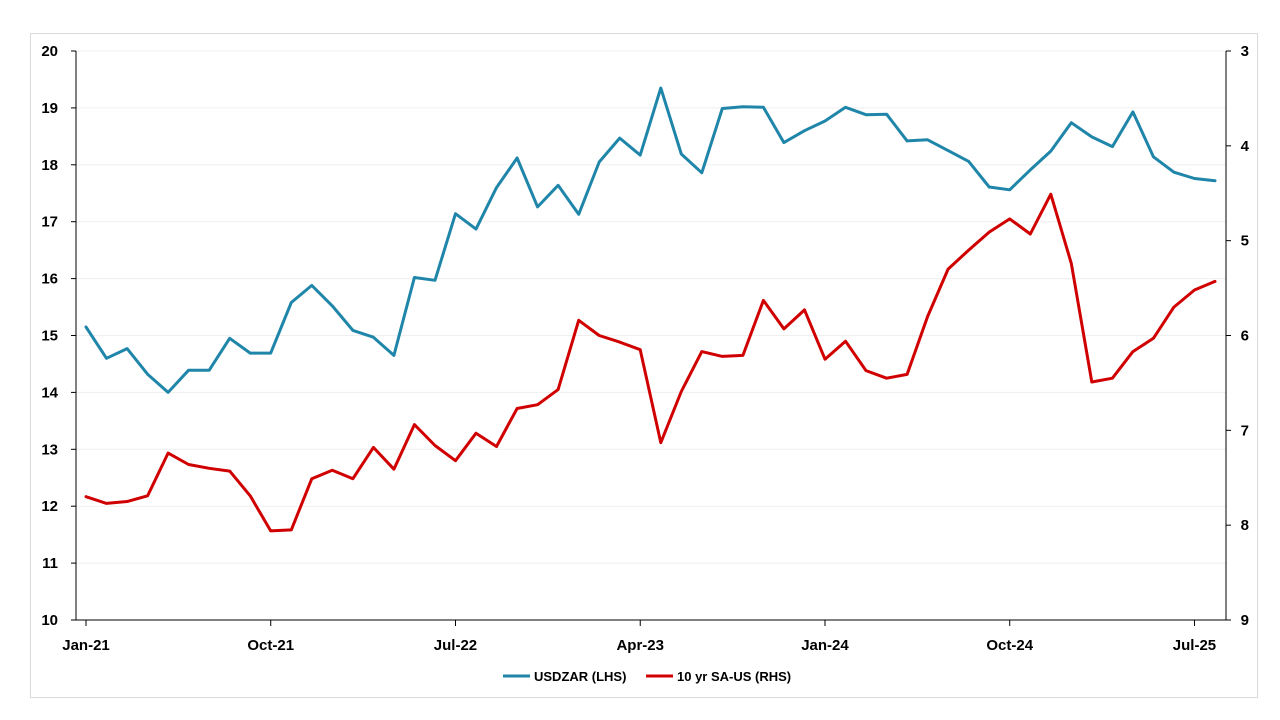 Image resolution: width=1280 pixels, height=720 pixels. What do you see at coordinates (734, 676) in the screenshot?
I see `legend-label-1: 10 yr SA-US (RHS)` at bounding box center [734, 676].